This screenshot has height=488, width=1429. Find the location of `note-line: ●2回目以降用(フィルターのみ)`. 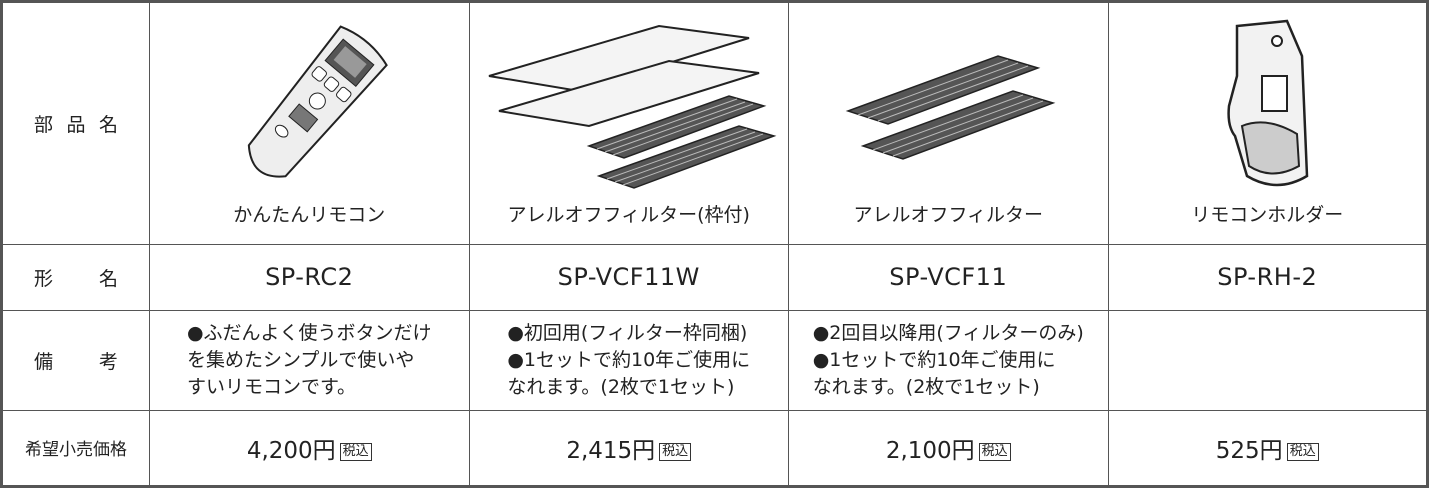

note-line: ●2回目以降用(フィルターのみ) is located at coordinates (948, 332).